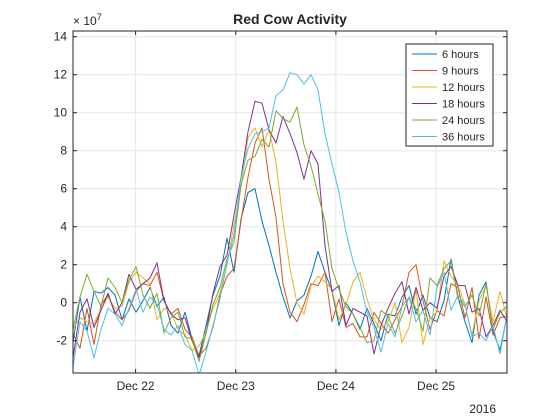 This screenshot has height=420, width=560. What do you see at coordinates (61, 37) in the screenshot?
I see `y-tick-label: 14` at bounding box center [61, 37].